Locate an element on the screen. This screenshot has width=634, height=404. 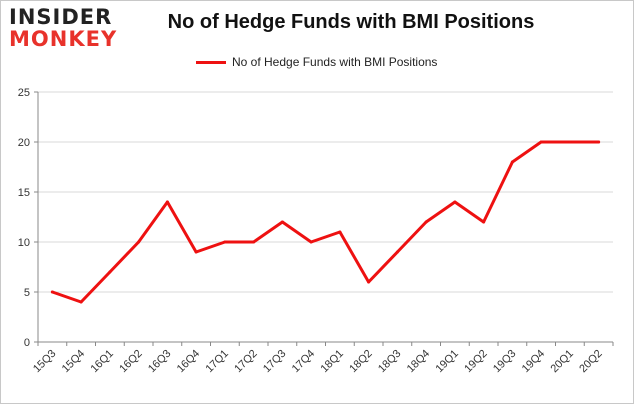
logo-line-2: MONKEY is located at coordinates (63, 39).